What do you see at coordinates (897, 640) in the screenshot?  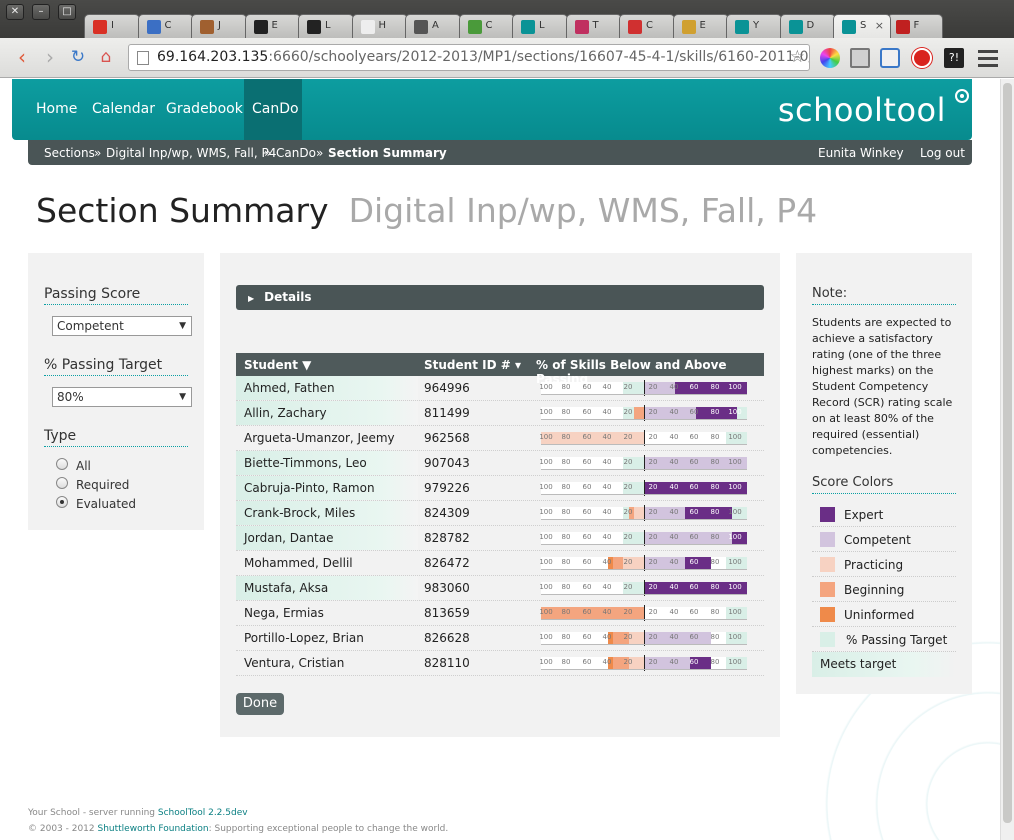 I see `color-label: % Passing Target` at bounding box center [897, 640].